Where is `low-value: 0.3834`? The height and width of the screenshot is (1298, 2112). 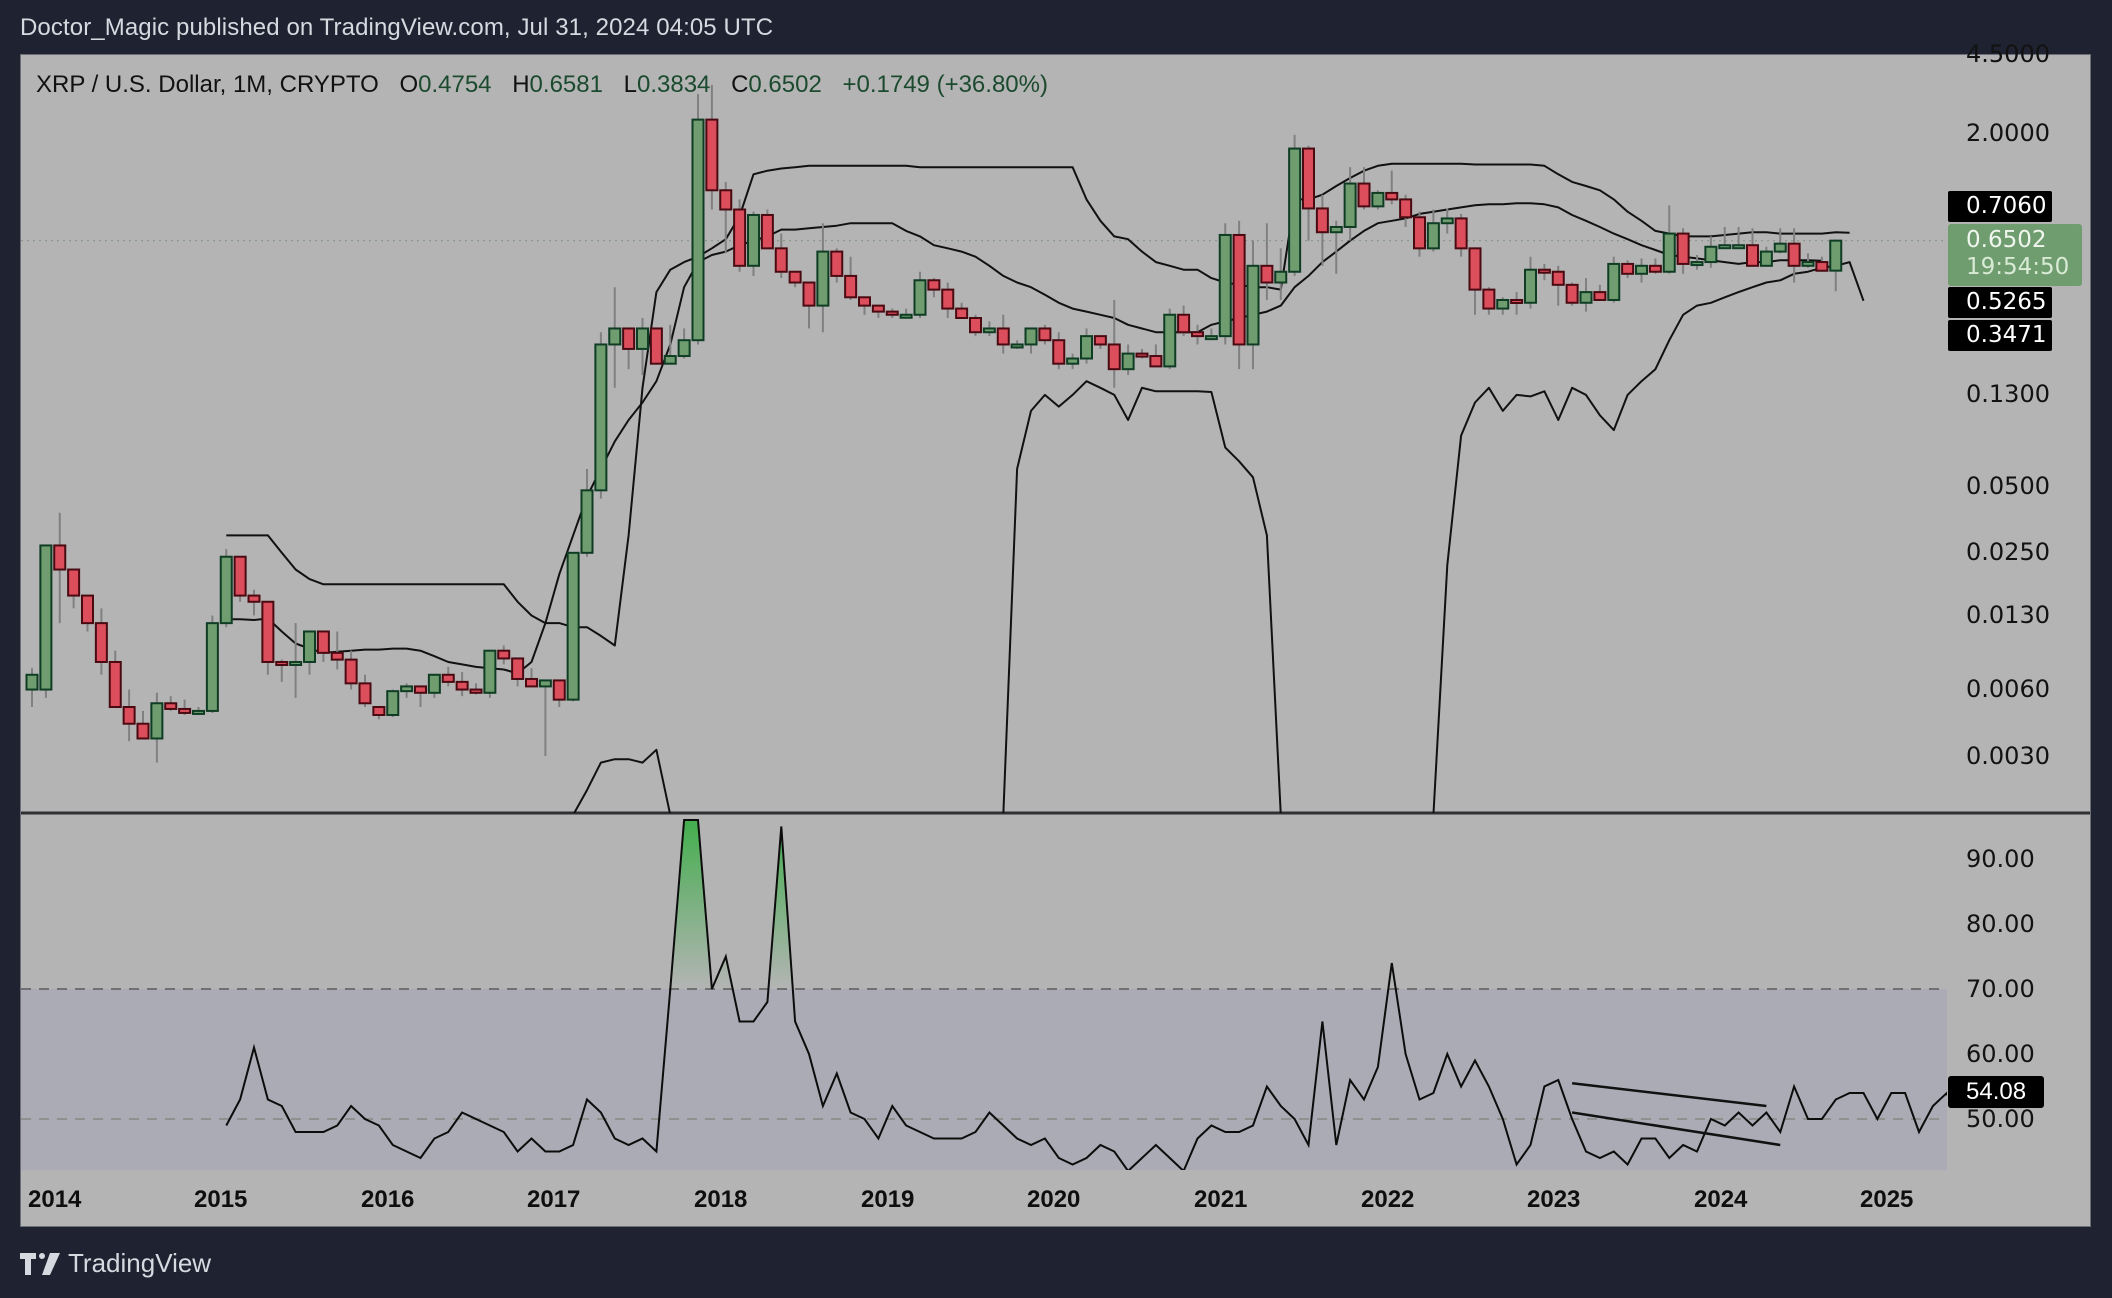
low-value: 0.3834 is located at coordinates (673, 84).